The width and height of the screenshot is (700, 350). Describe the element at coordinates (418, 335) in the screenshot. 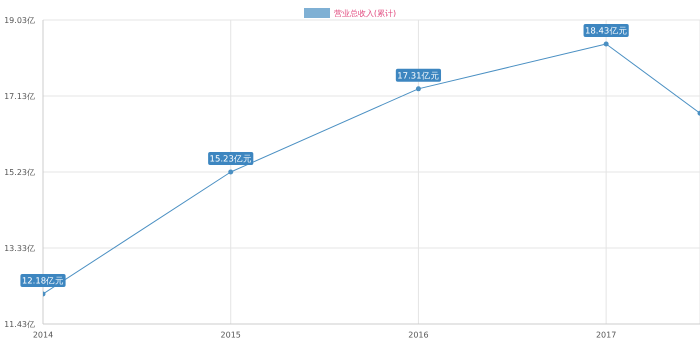

I see `x-tick-label: 2016` at that location.